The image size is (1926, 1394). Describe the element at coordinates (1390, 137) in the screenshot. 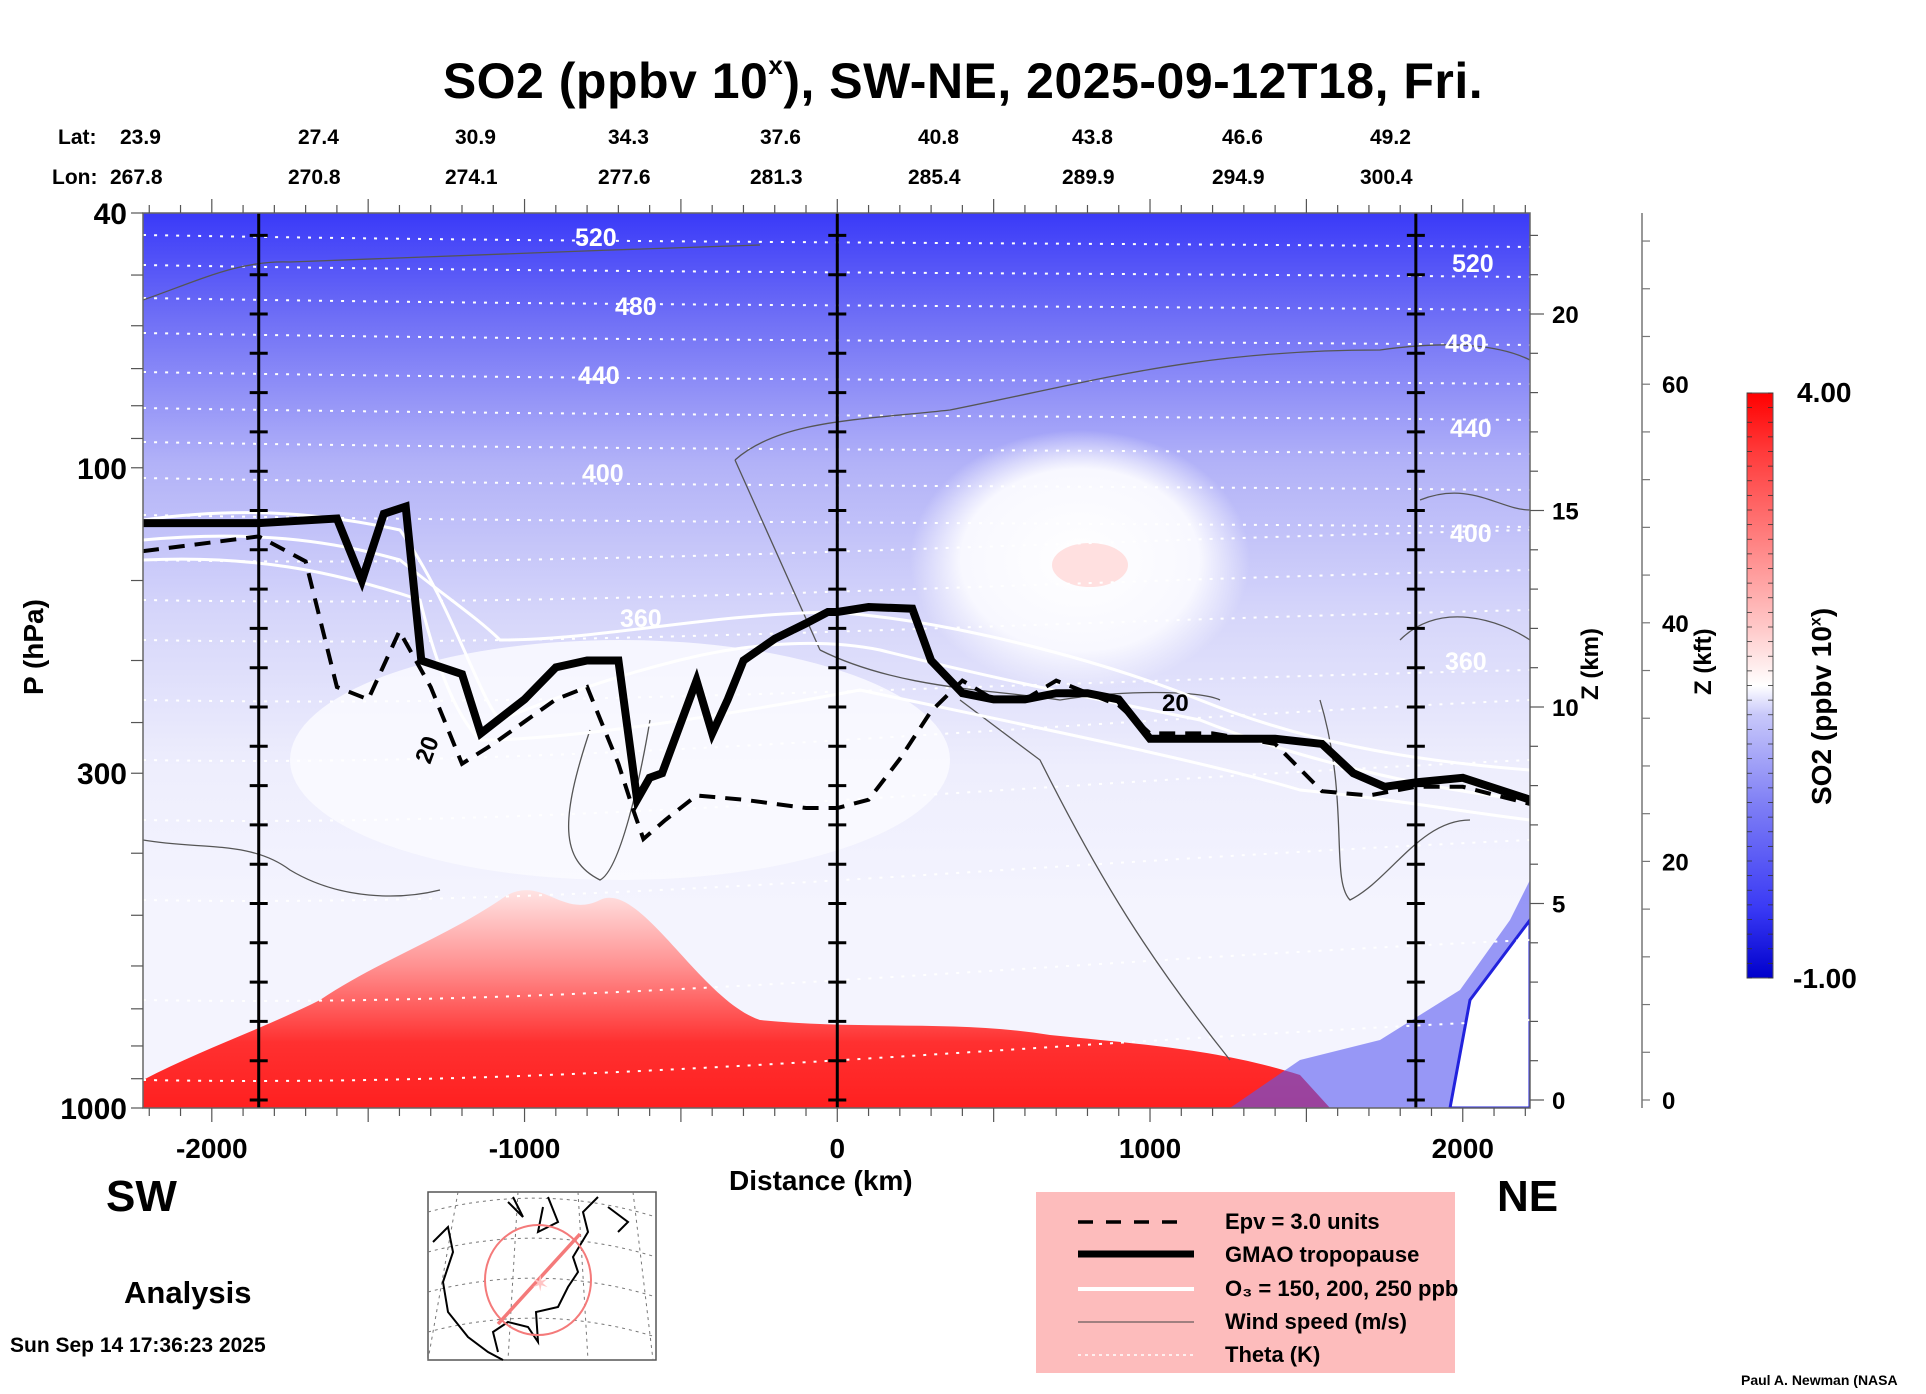

I see `lat-value: 49.2` at that location.